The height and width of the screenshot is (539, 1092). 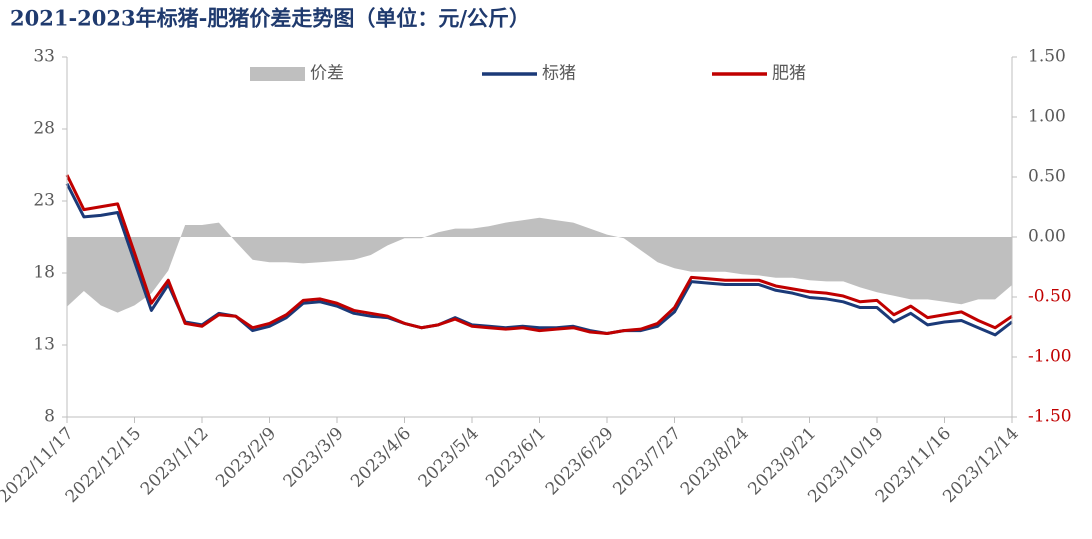 What do you see at coordinates (516, 458) in the screenshot?
I see `x-tick-label: 2023/6/1` at bounding box center [516, 458].